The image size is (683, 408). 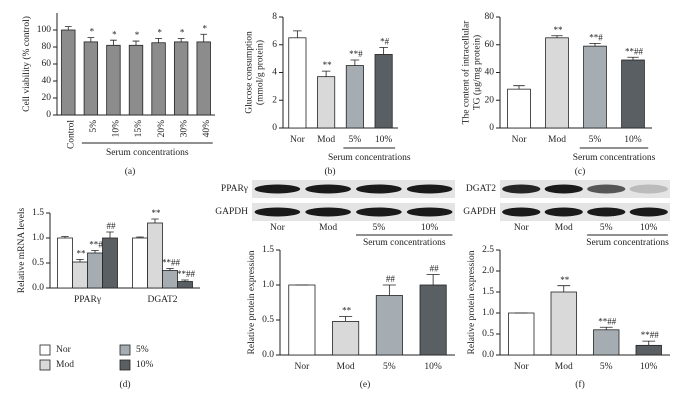 I want to click on x-tick-label: 20%, so click(x=162, y=129).